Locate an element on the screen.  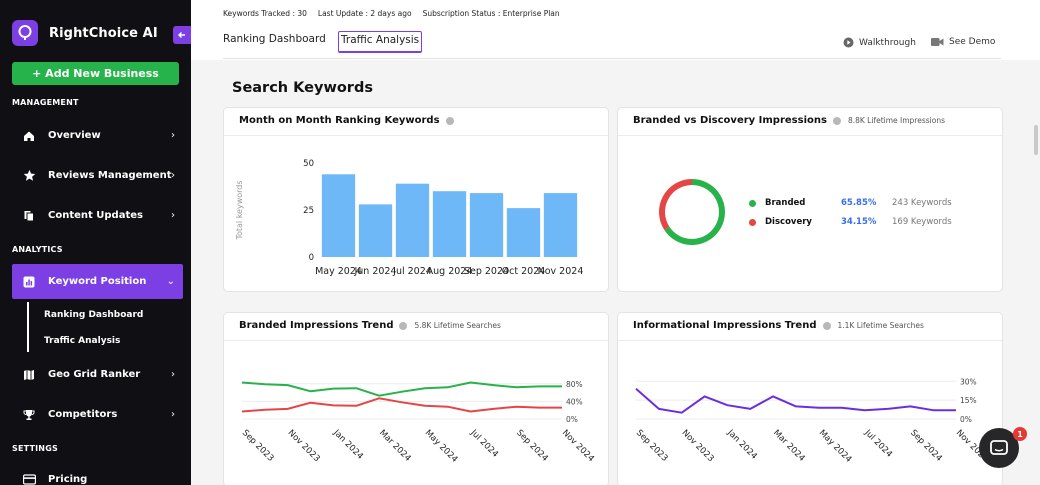
legend-row-discovery: Discovery 34.15% 169 Keywords is located at coordinates (850, 222).